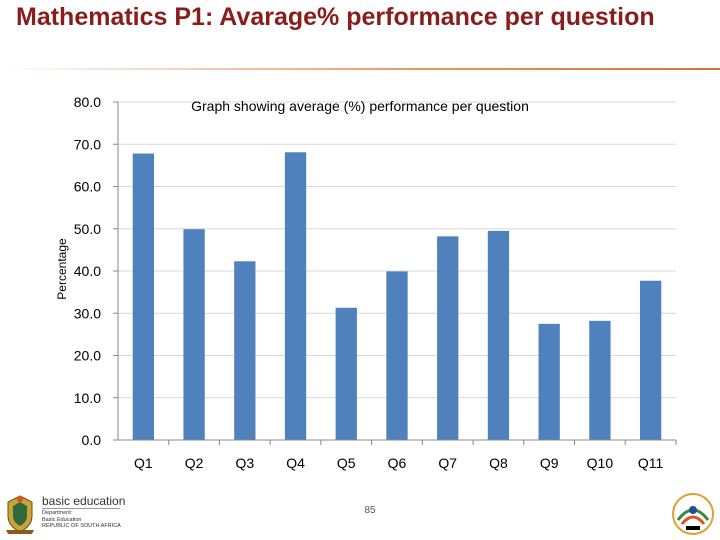 Image resolution: width=720 pixels, height=540 pixels. What do you see at coordinates (20, 514) in the screenshot?
I see `coat-of-arms-icon` at bounding box center [20, 514].